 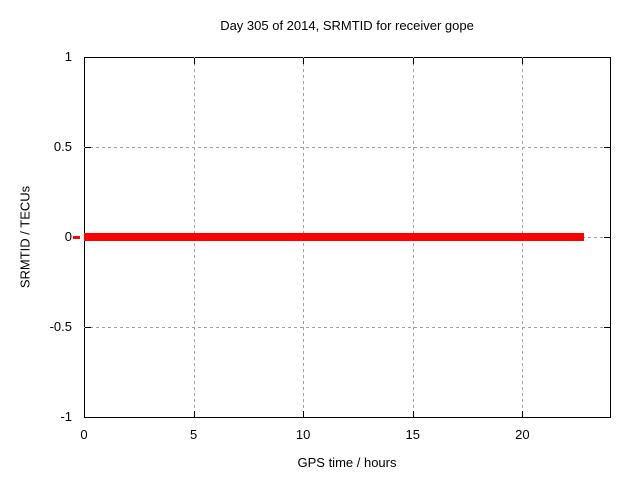 What do you see at coordinates (68, 56) in the screenshot?
I see `y-tick-label: 1` at bounding box center [68, 56].